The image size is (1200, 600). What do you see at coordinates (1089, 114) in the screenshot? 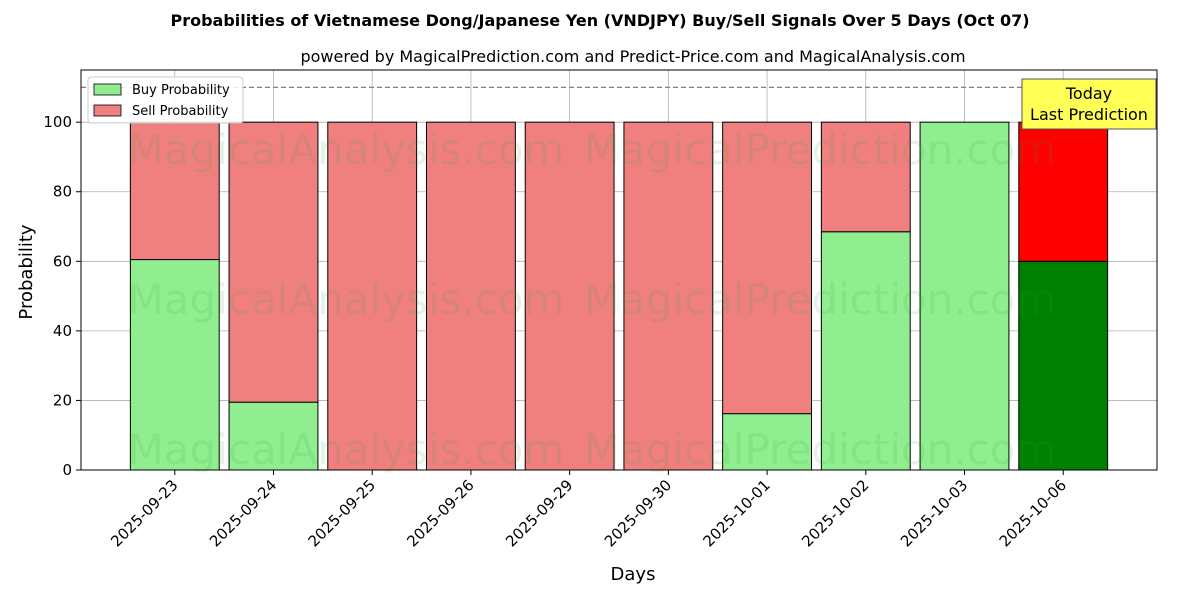
I see `annotation-line2: Last Prediction` at bounding box center [1089, 114].